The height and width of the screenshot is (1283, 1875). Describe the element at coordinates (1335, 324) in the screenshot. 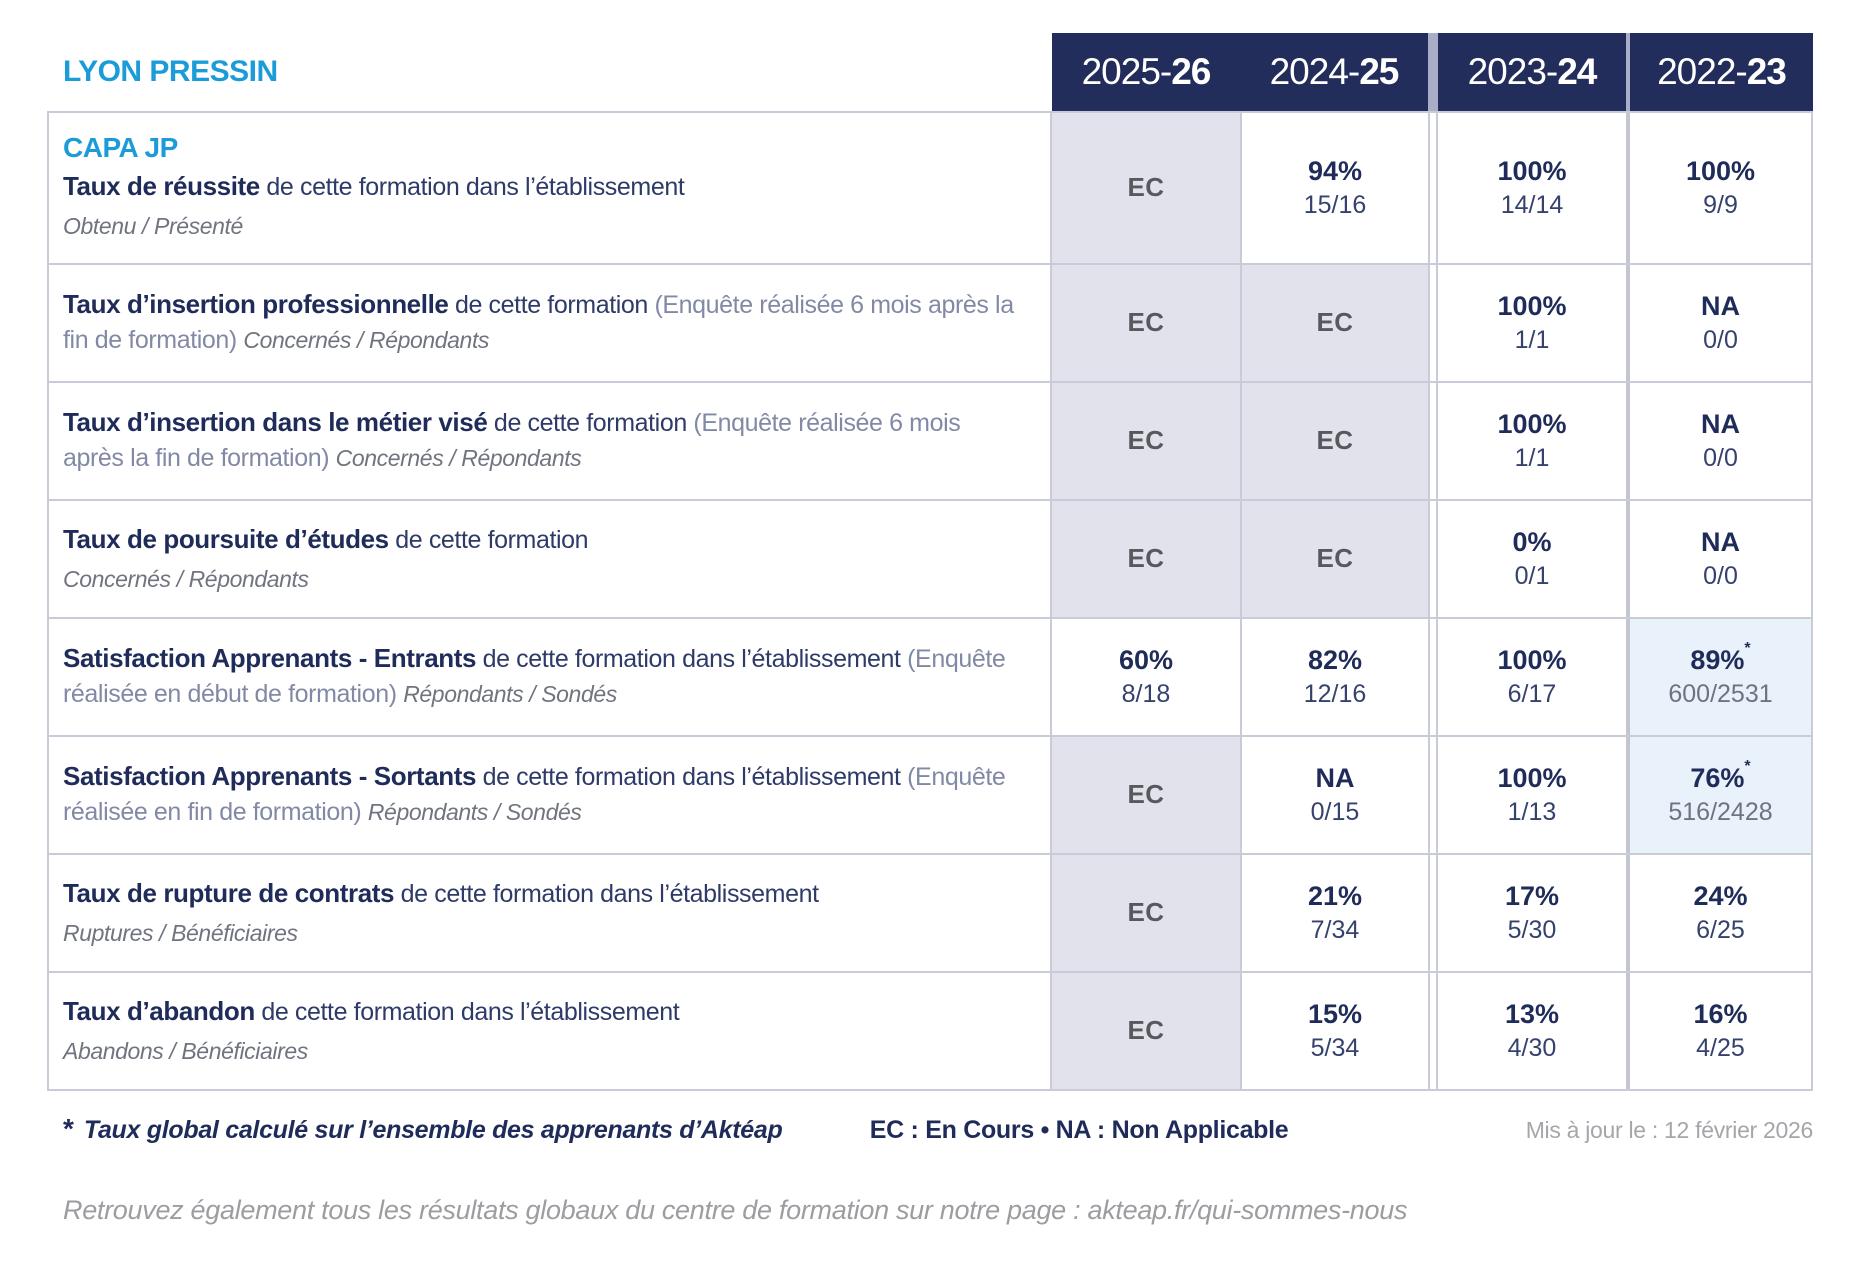

I see `cell-insertionpro-2024-25: EC` at that location.